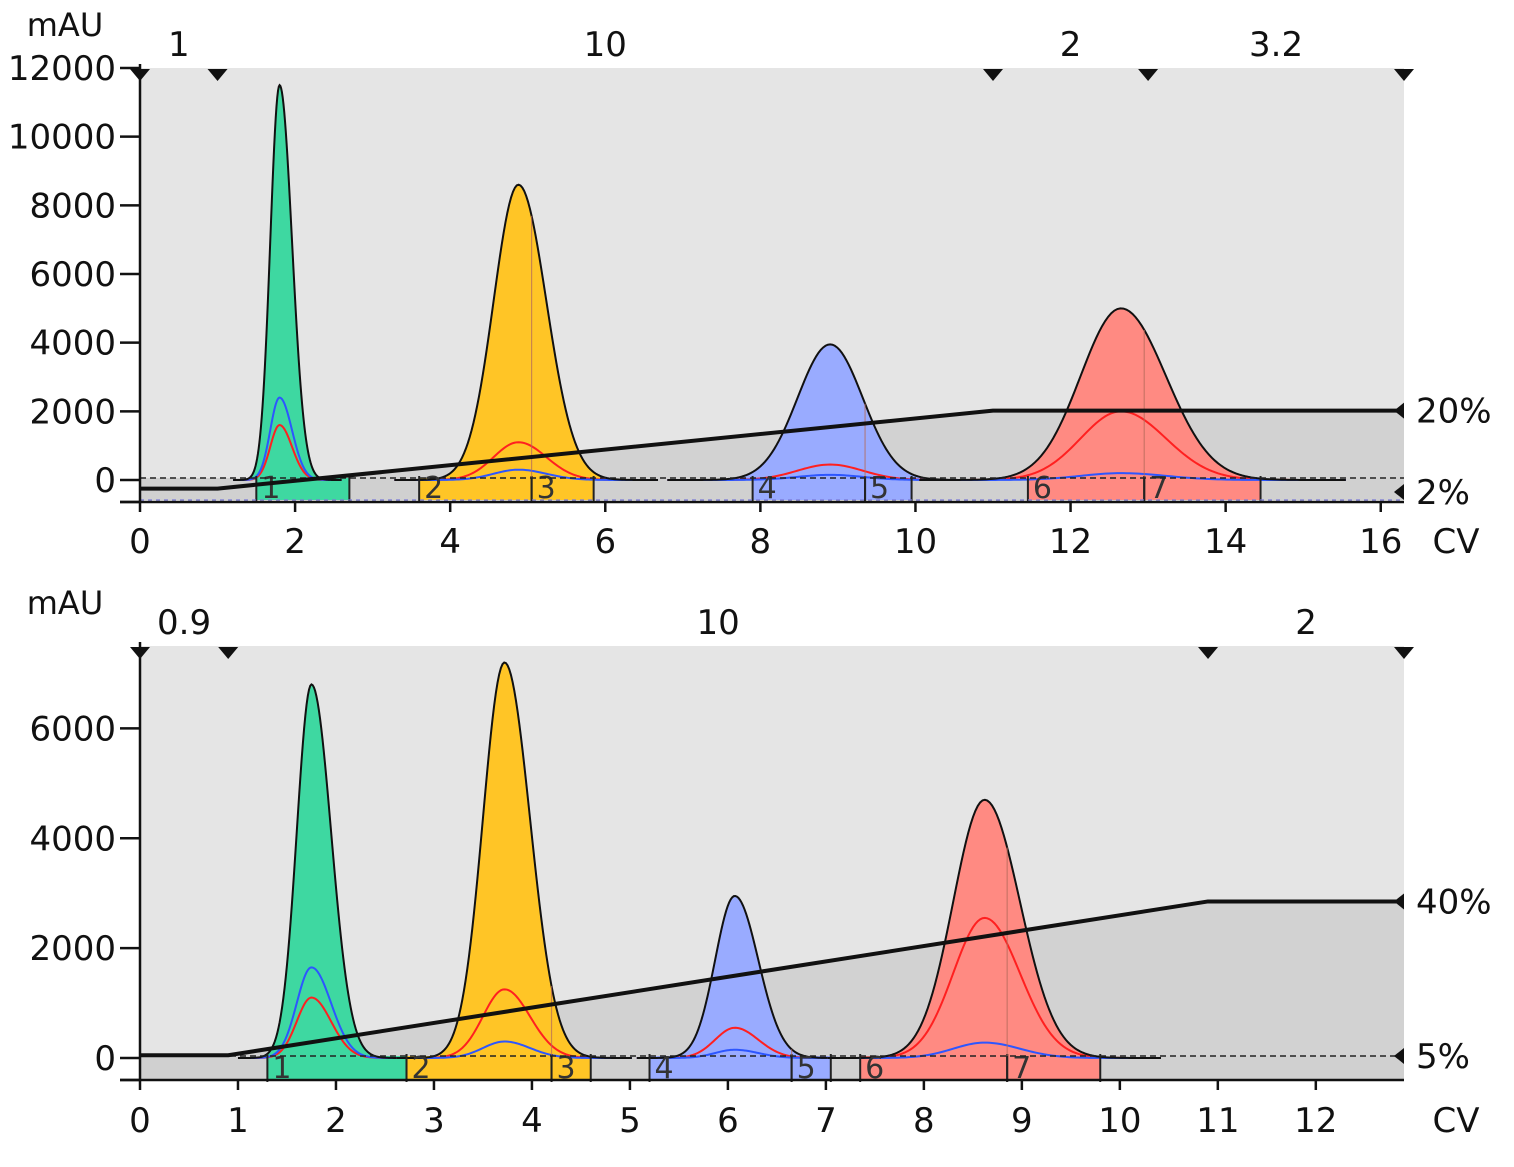 The width and height of the screenshot is (1514, 1167). I want to click on x-tick-label: 3, so click(434, 1121).